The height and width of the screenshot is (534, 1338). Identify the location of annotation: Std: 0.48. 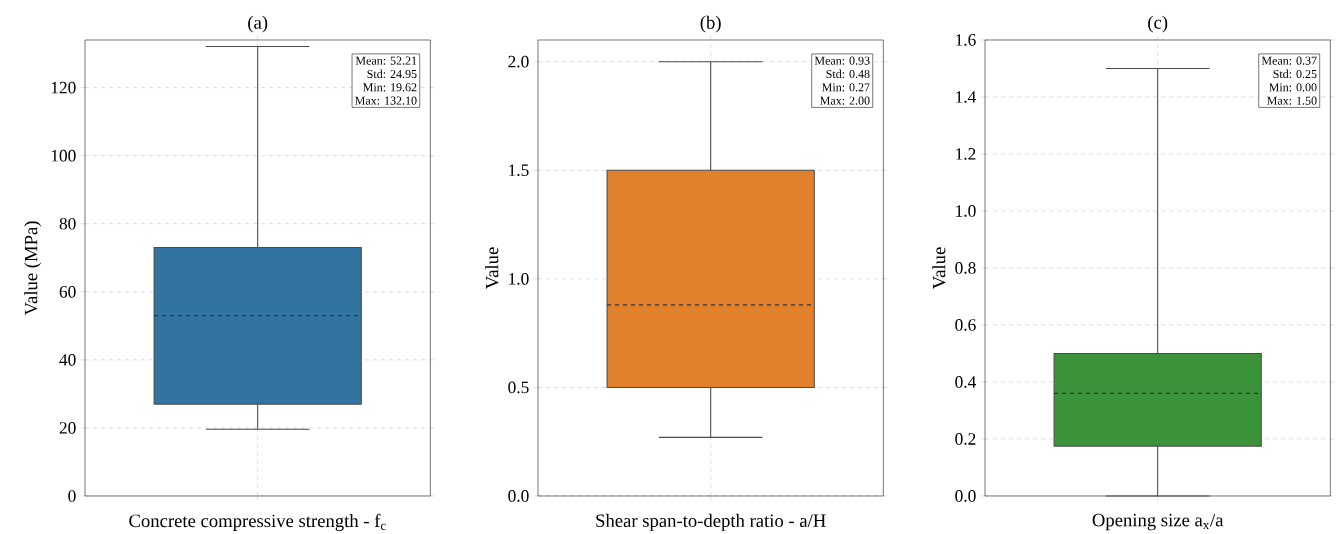
(848, 74).